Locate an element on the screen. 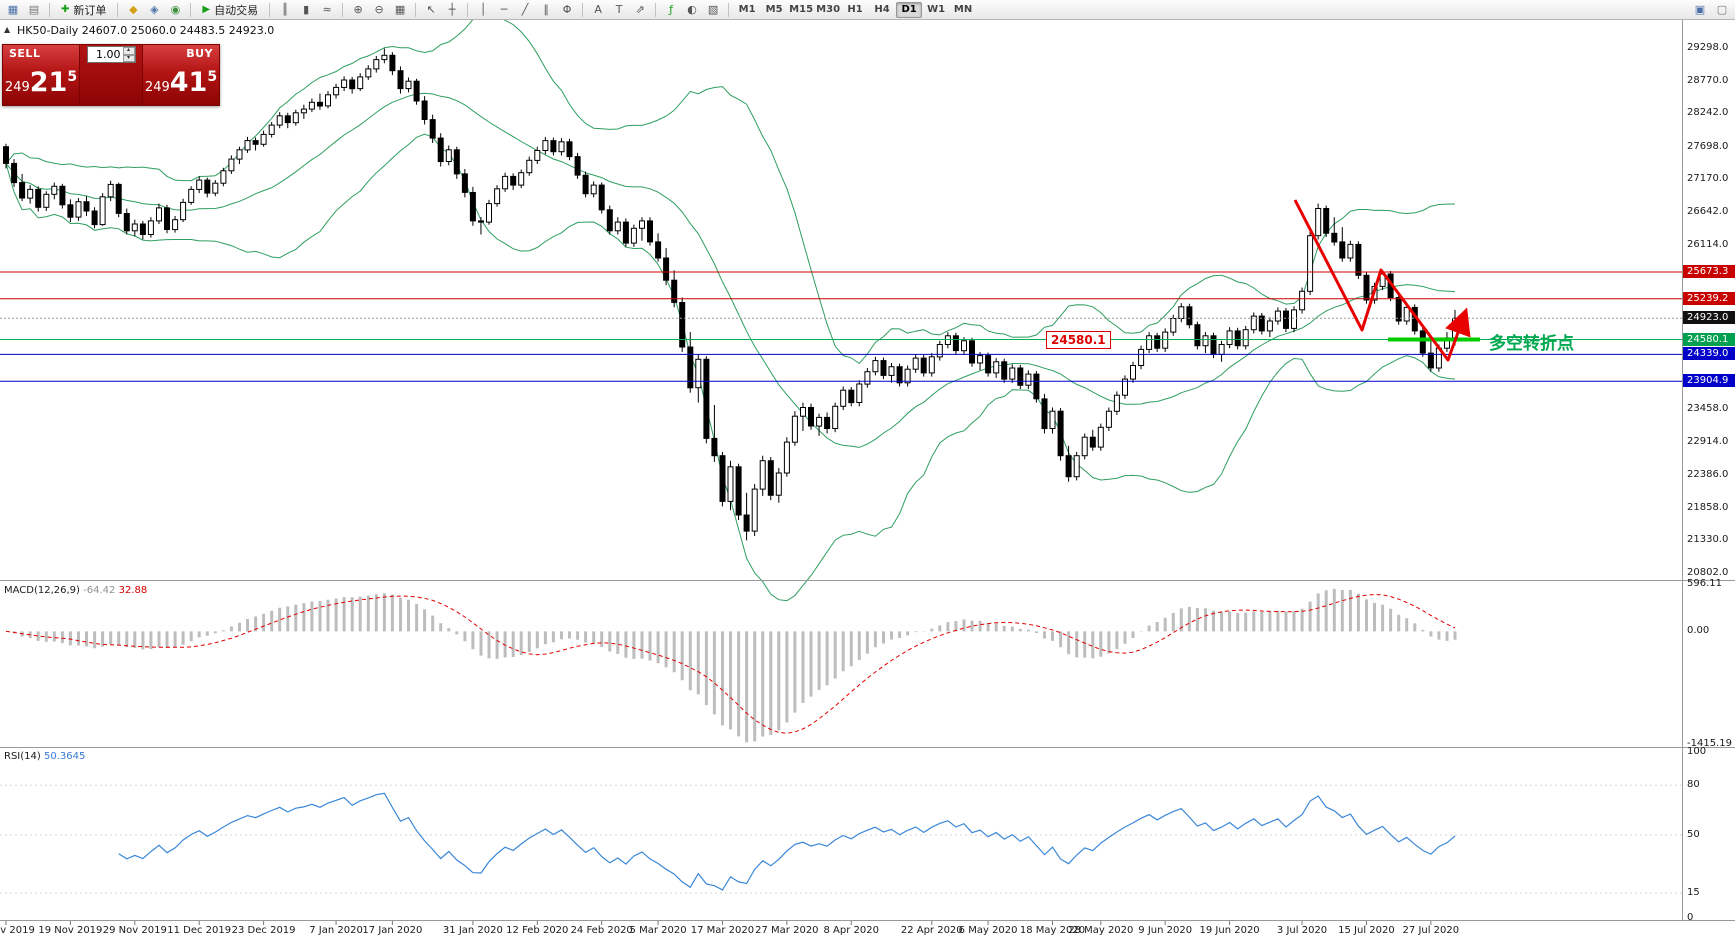 The width and height of the screenshot is (1735, 943). buy-price-big: 41 is located at coordinates (188, 82).